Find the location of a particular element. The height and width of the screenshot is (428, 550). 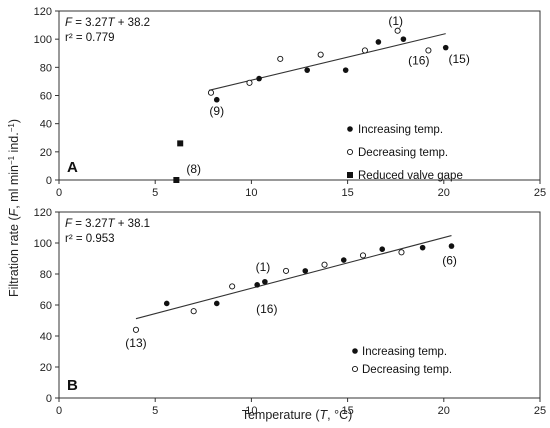

legend: Increasing temp. Decreasing temp. is located at coordinates (401, 361).